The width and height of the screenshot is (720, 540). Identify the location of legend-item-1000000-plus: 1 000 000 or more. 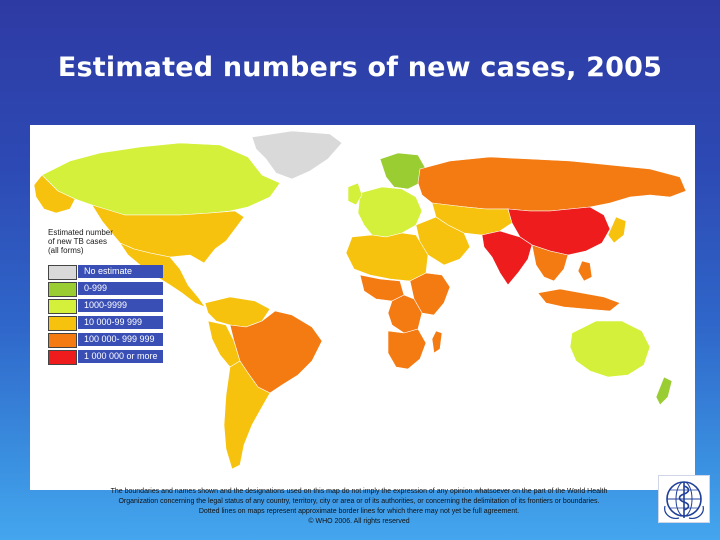
(113, 358).